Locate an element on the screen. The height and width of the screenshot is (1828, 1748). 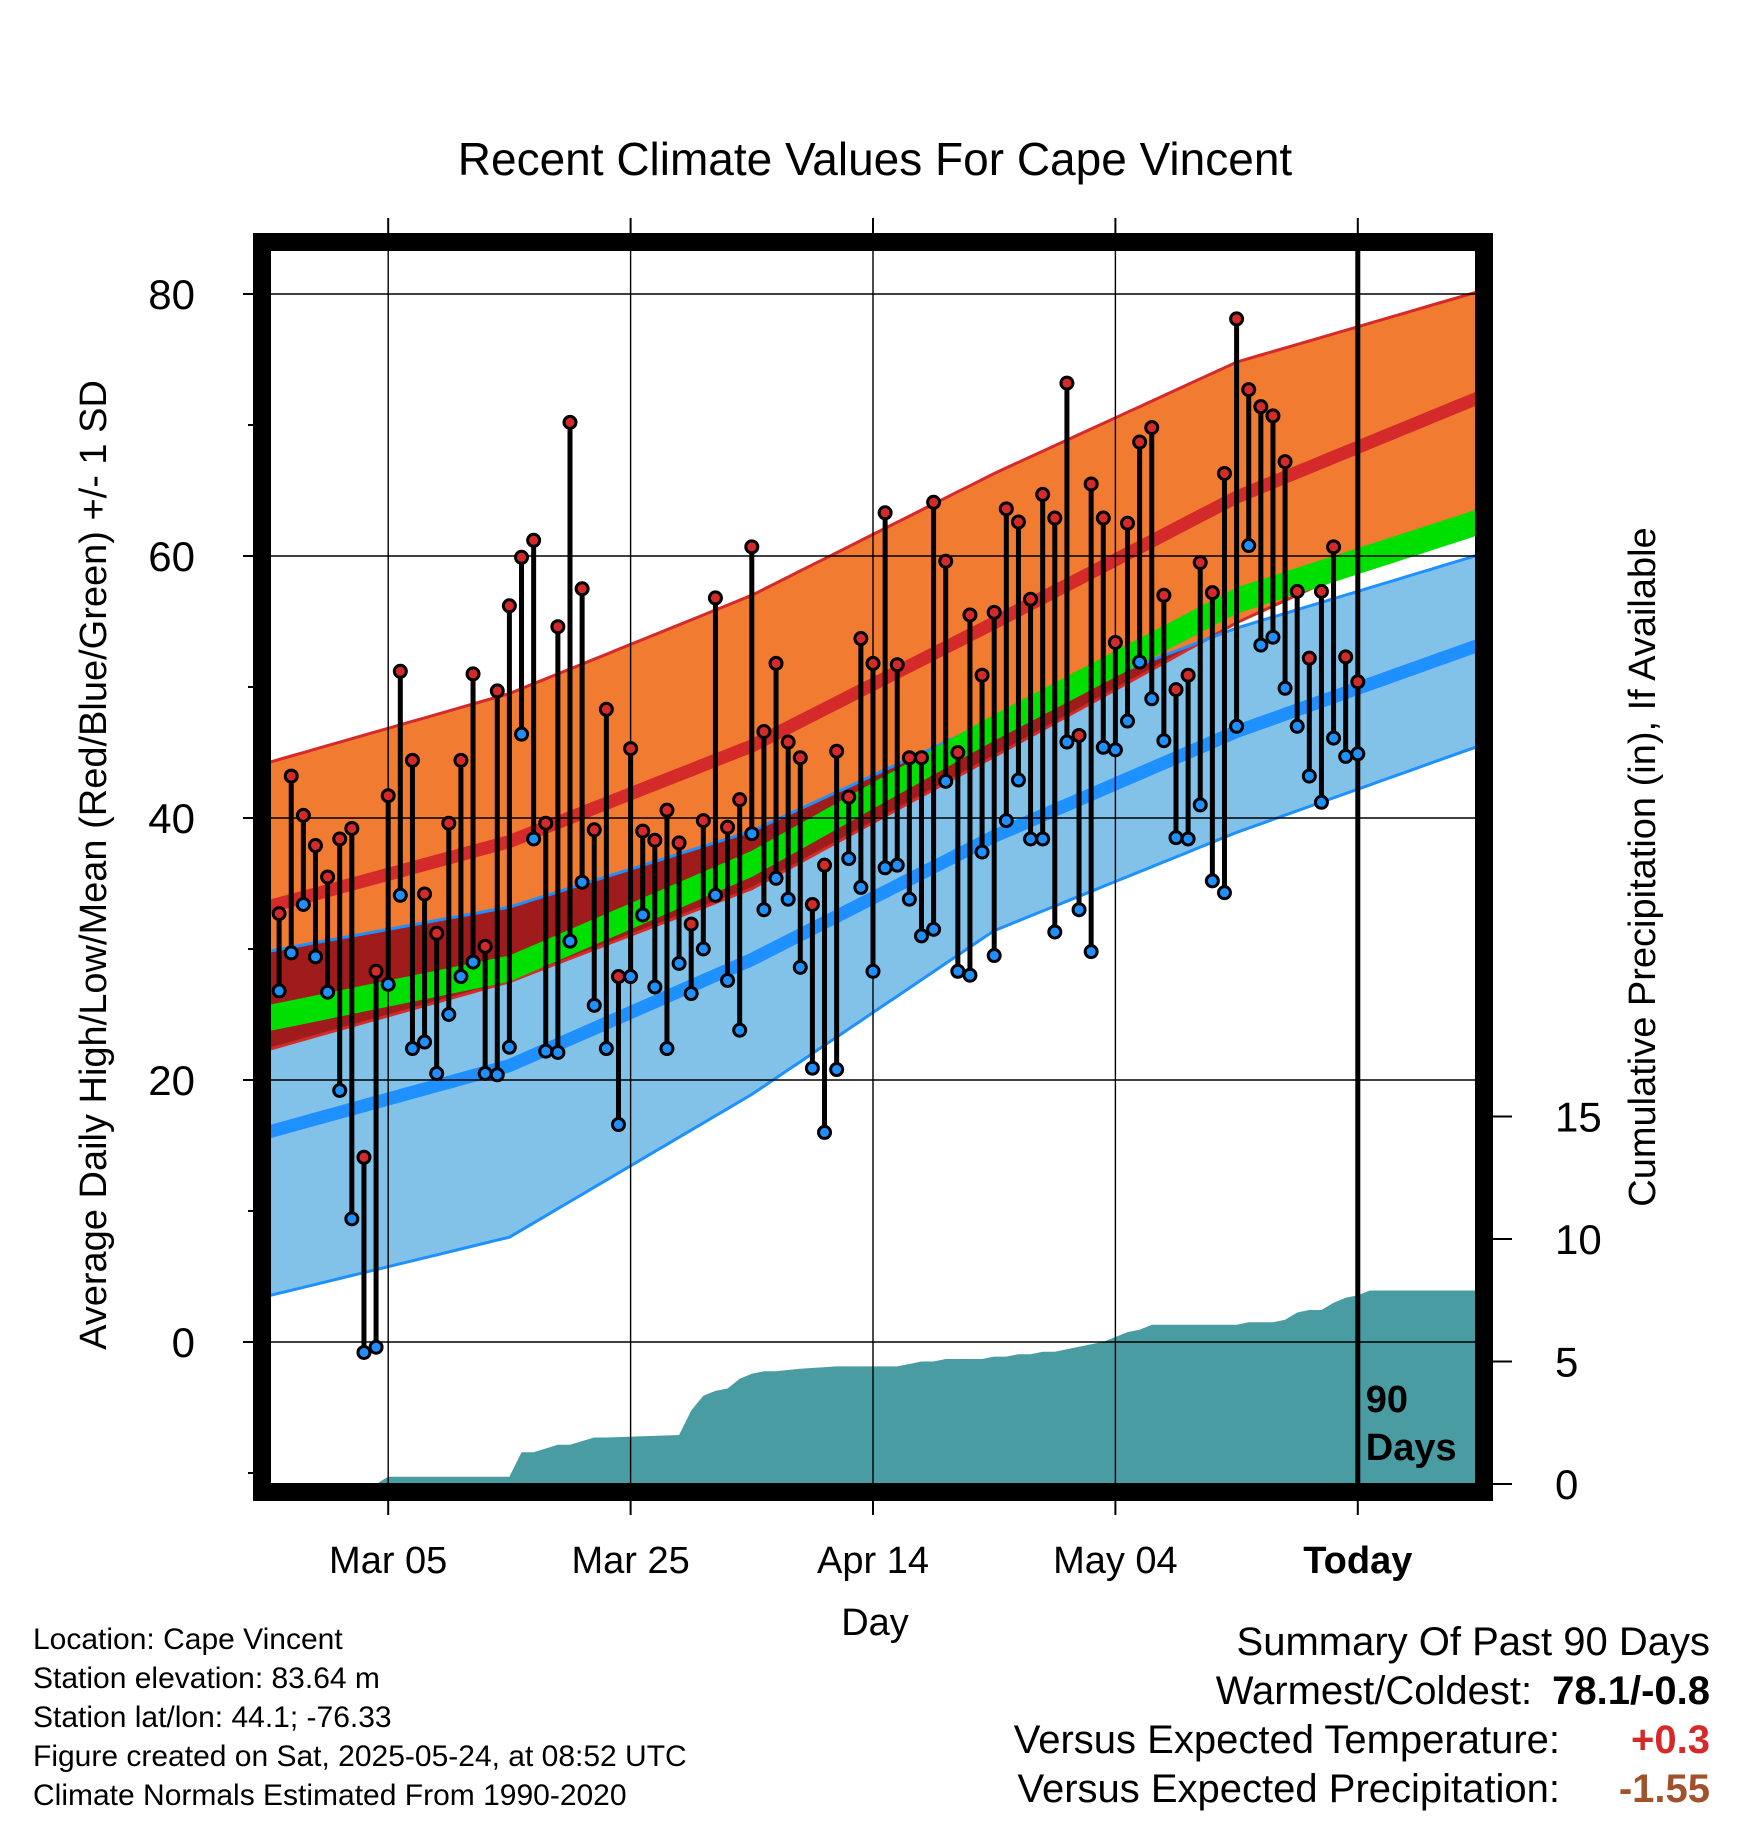
latlon-text: Station lat/lon: 44.1; -76.33 is located at coordinates (212, 1717).